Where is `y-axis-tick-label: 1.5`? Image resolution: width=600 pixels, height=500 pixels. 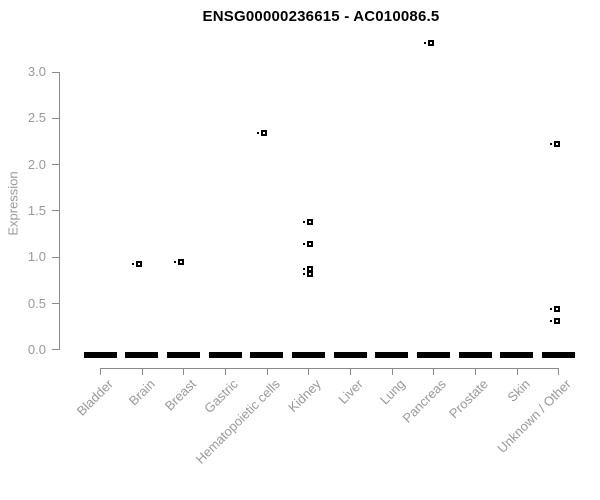
y-axis-tick-label: 1.5 is located at coordinates (36, 210).